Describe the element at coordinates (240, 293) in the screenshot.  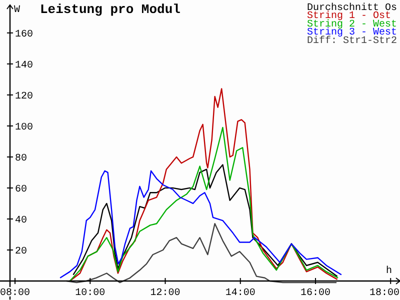
I see `x-tick-label: 14:00` at that location.